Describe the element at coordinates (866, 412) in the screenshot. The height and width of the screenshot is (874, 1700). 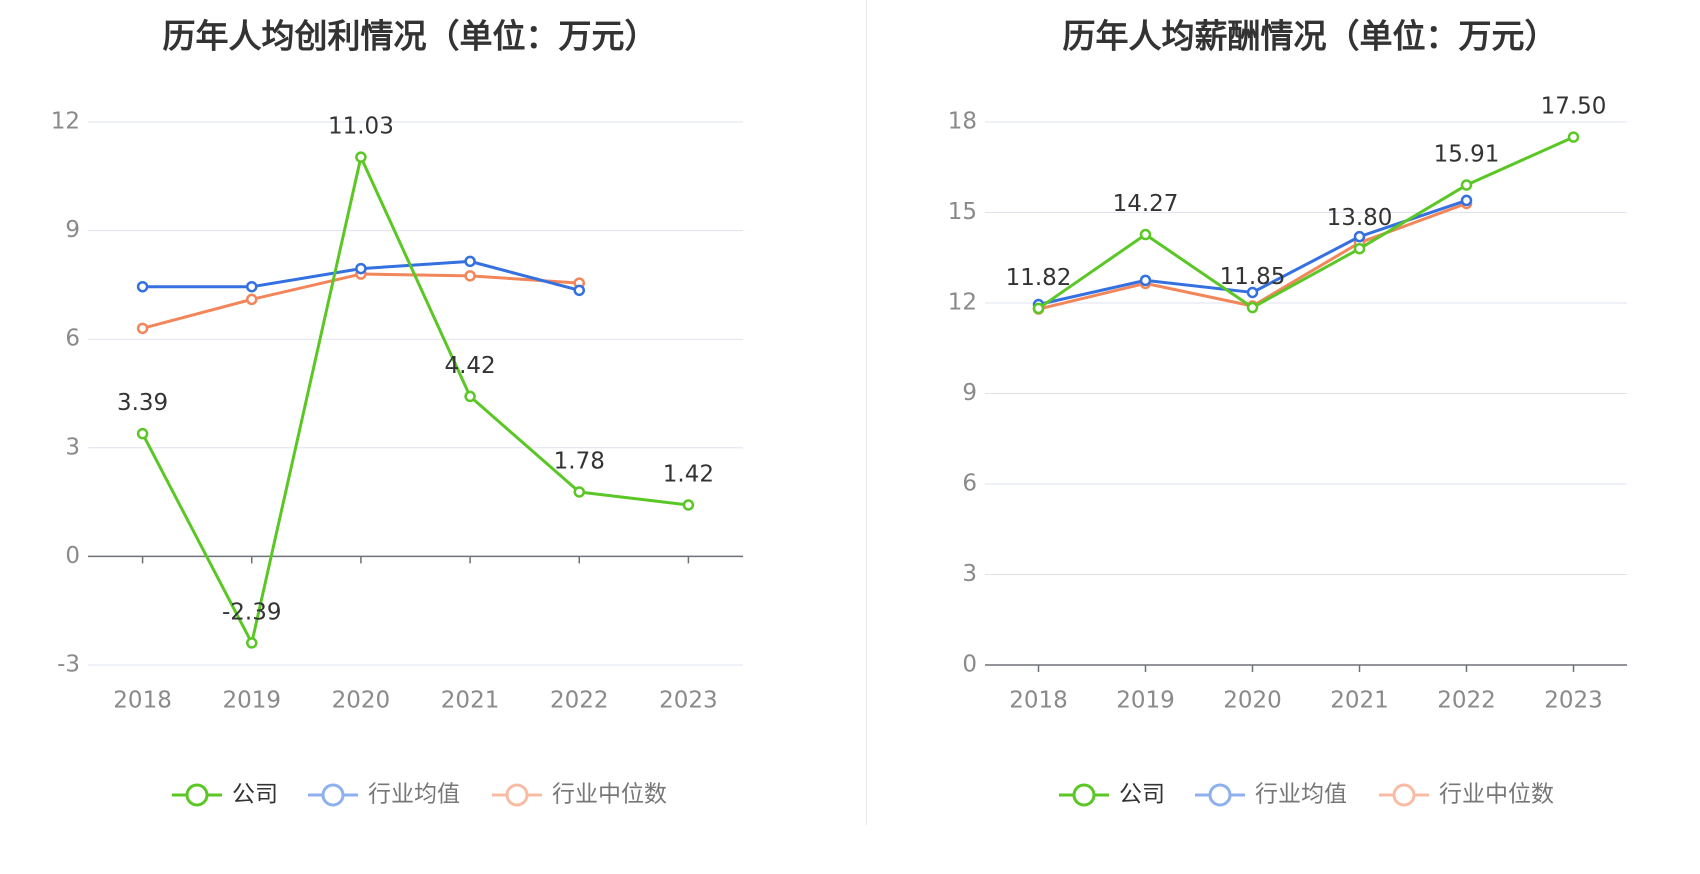
I see `panel-divider` at that location.